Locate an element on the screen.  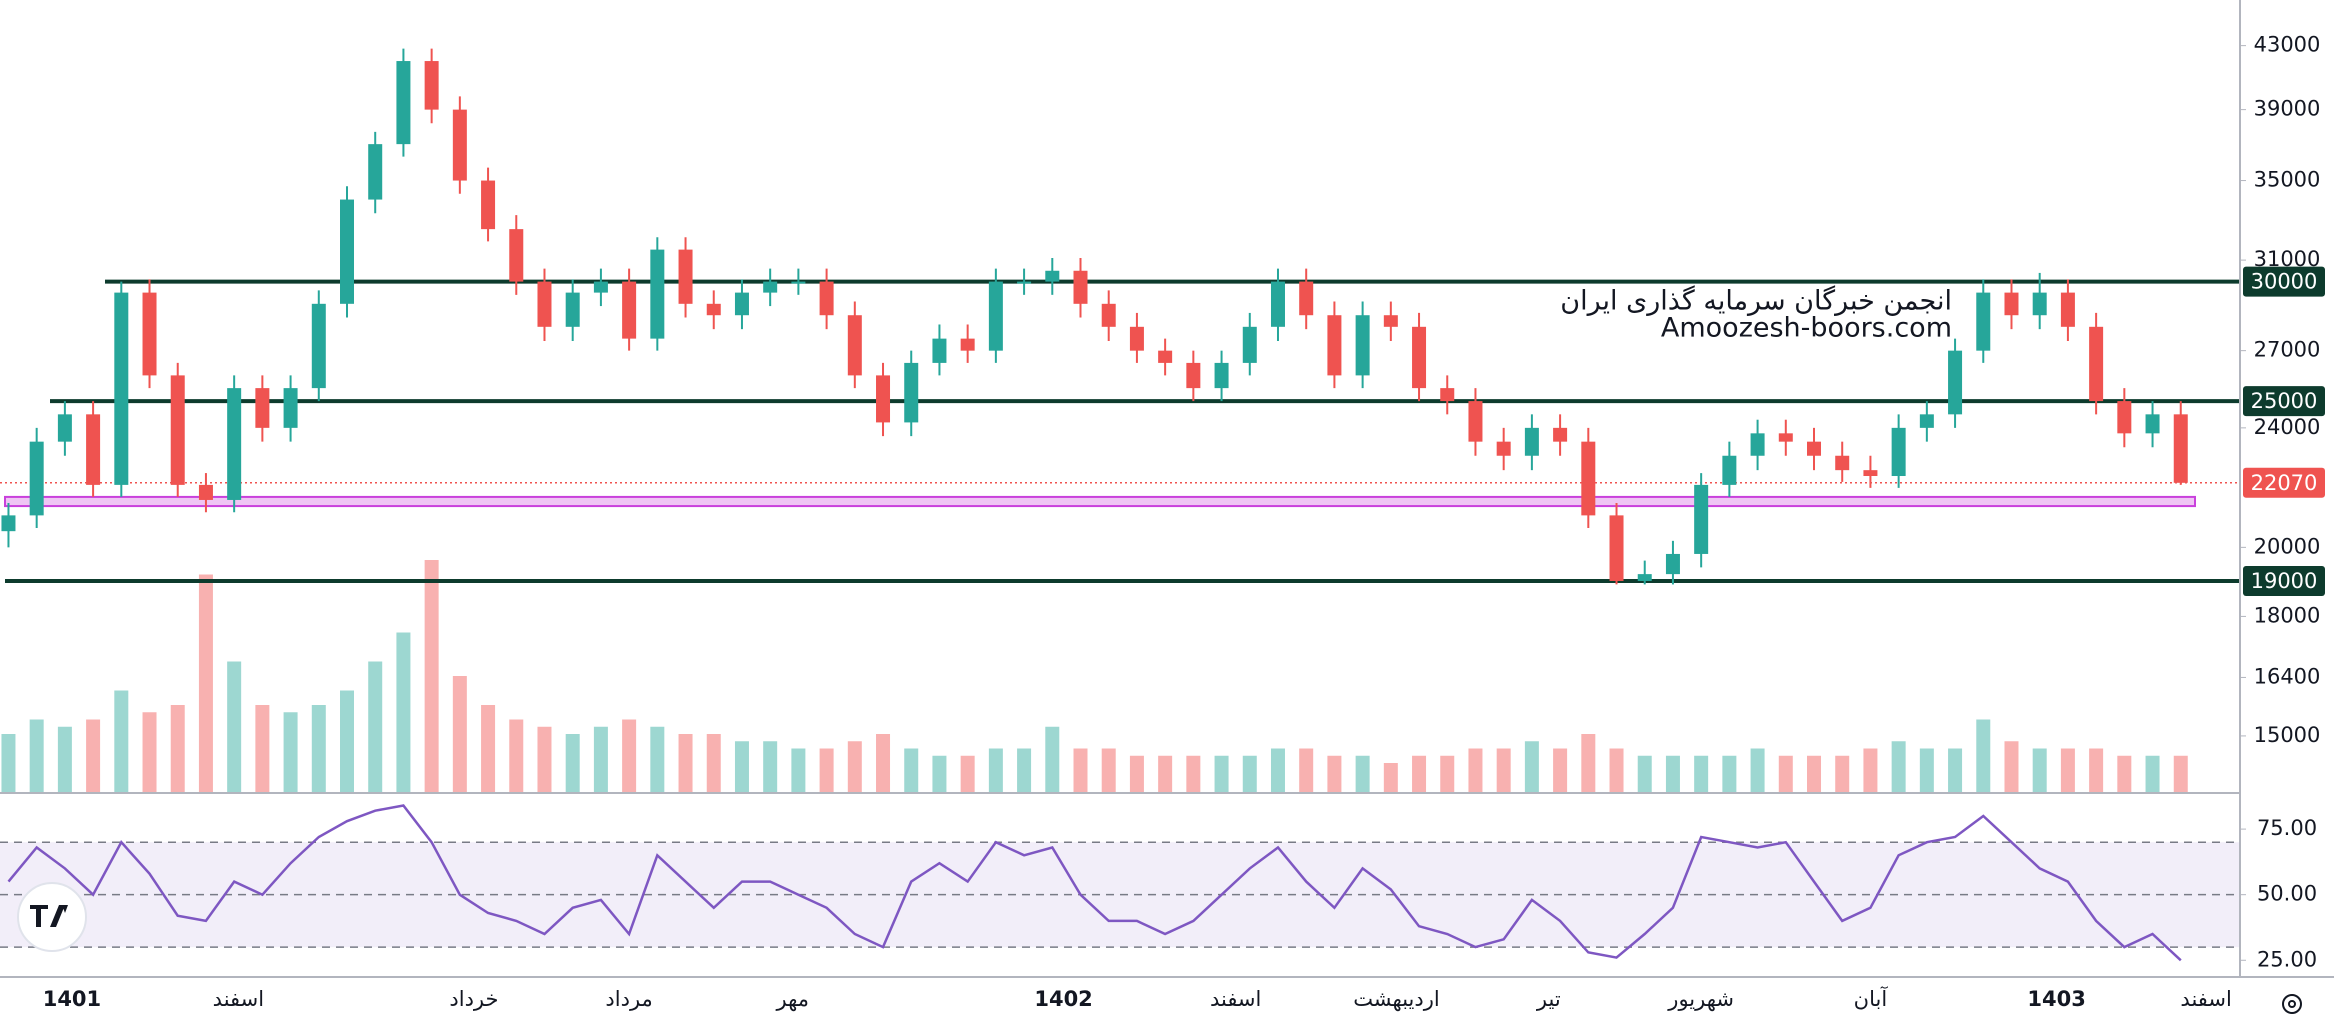
y-tick-label: 75.00 is located at coordinates (2287, 828).